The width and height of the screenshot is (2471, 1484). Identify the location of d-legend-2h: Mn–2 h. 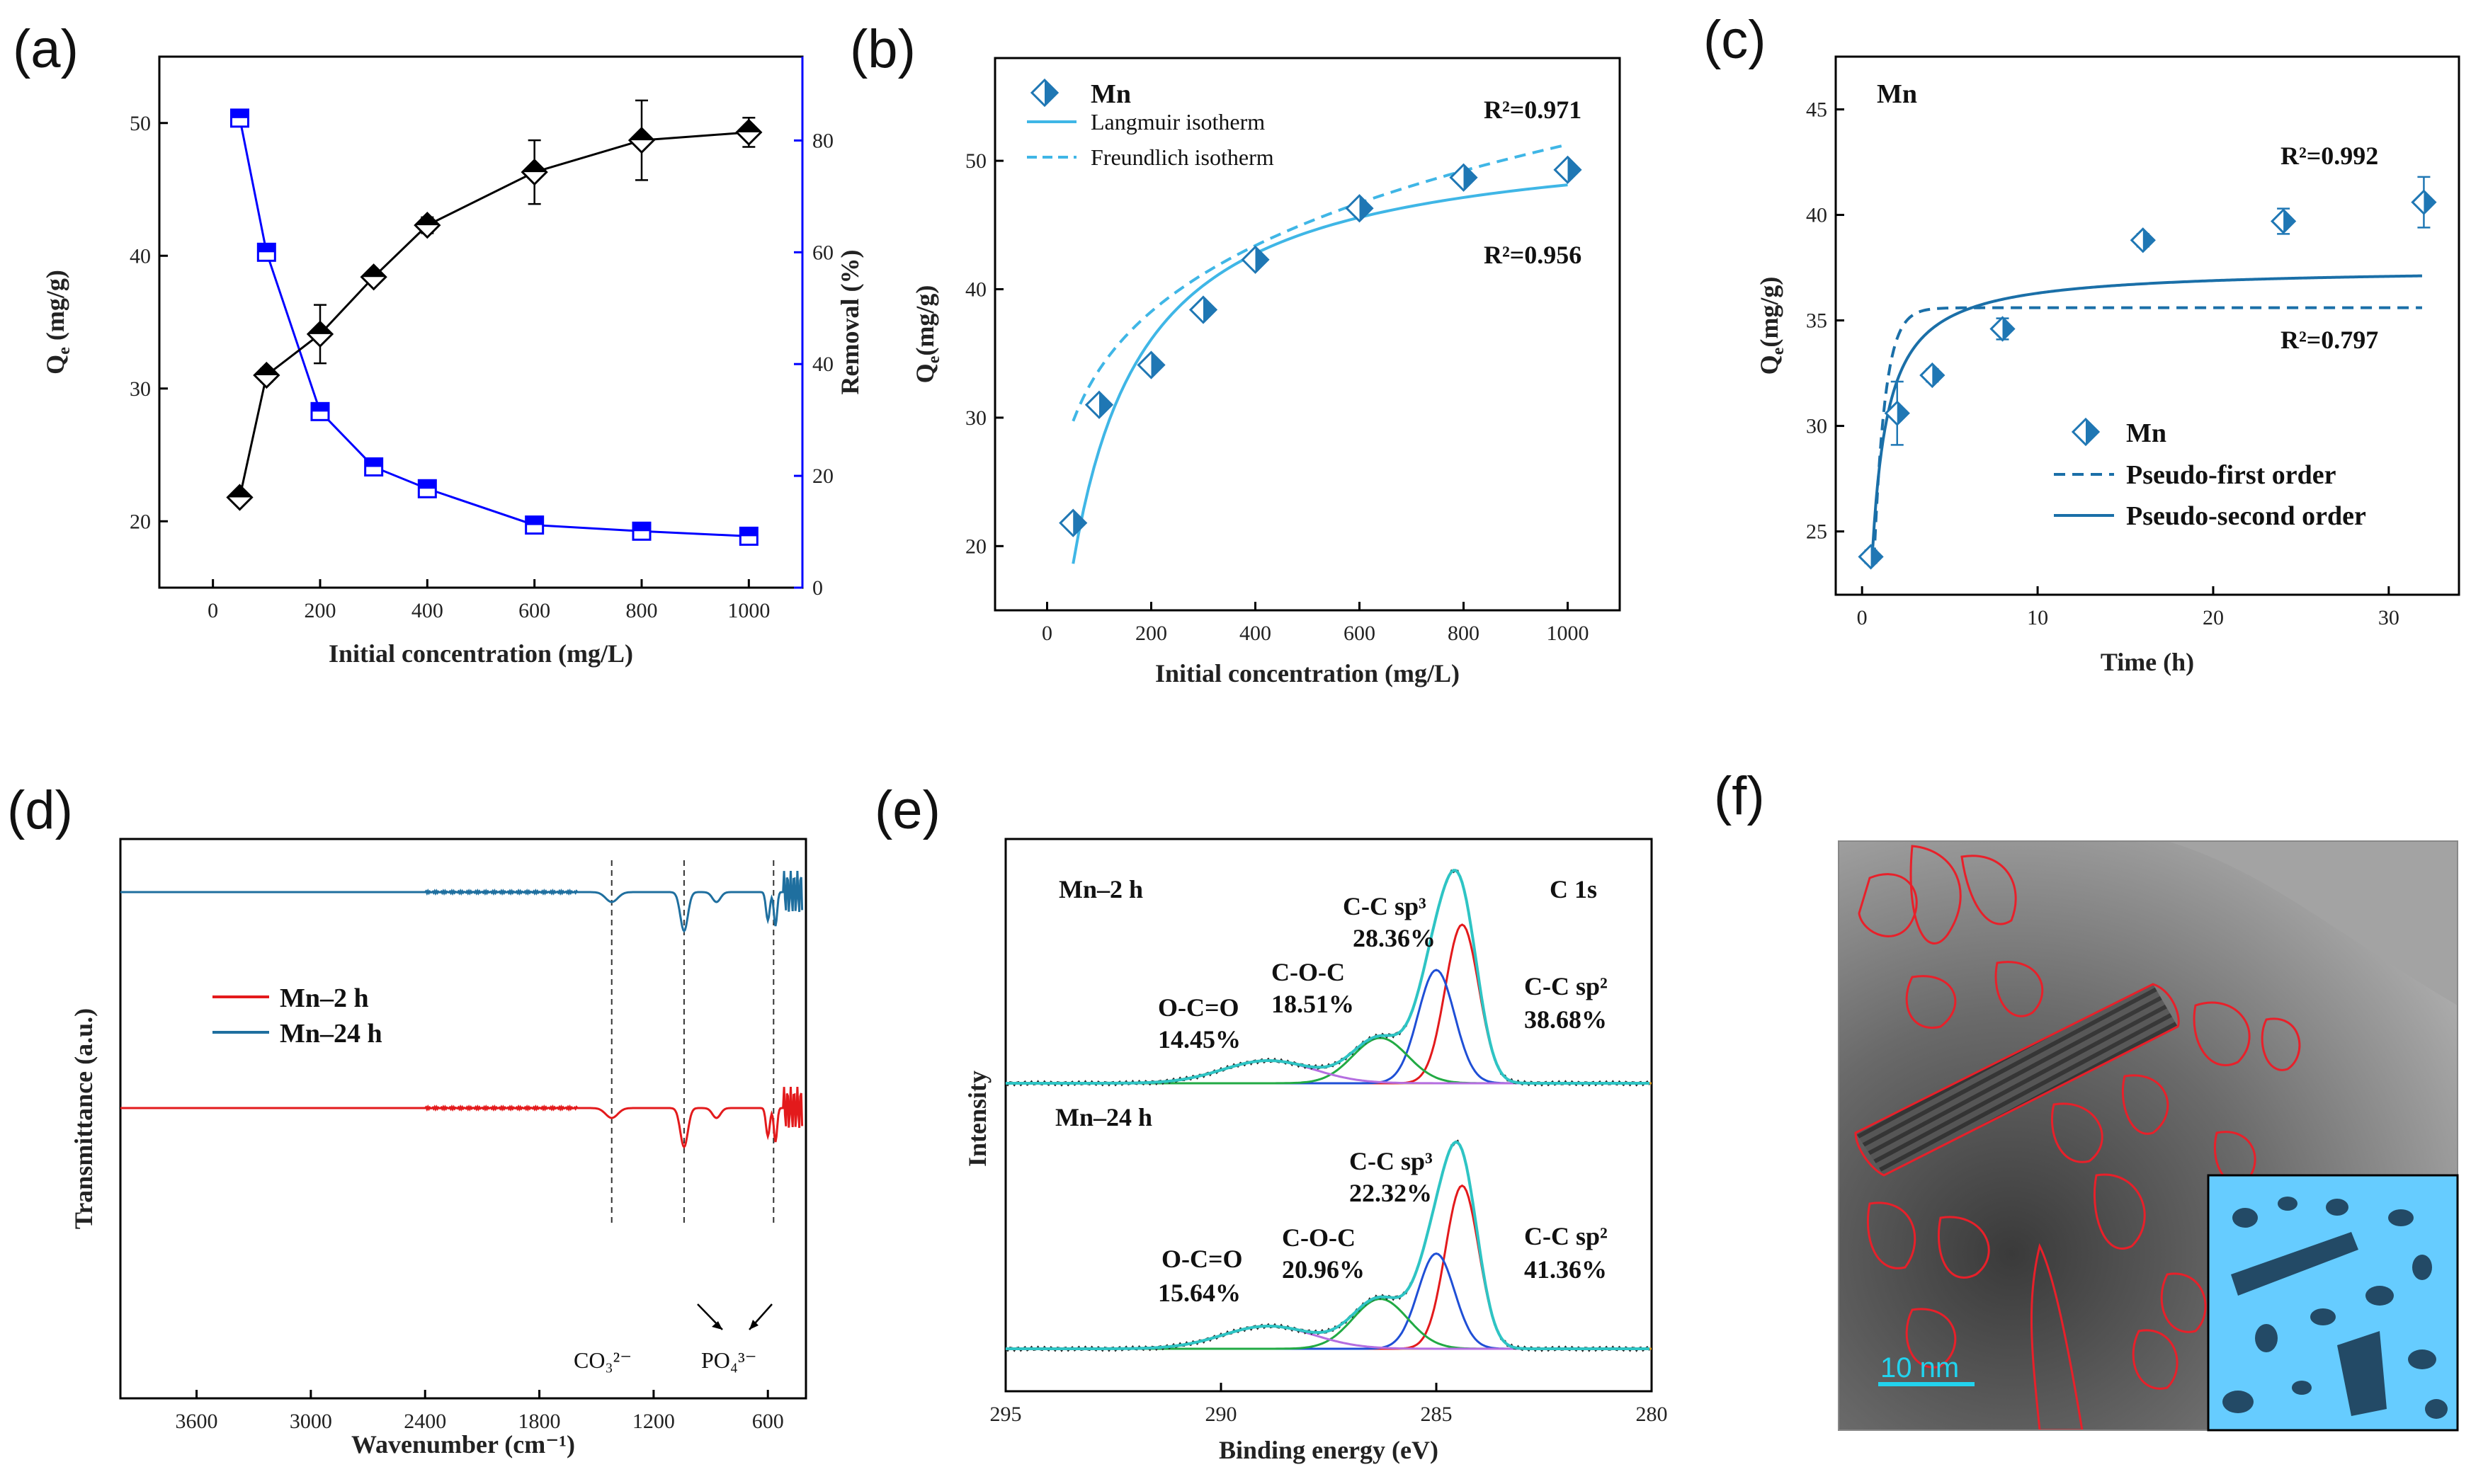
(324, 998).